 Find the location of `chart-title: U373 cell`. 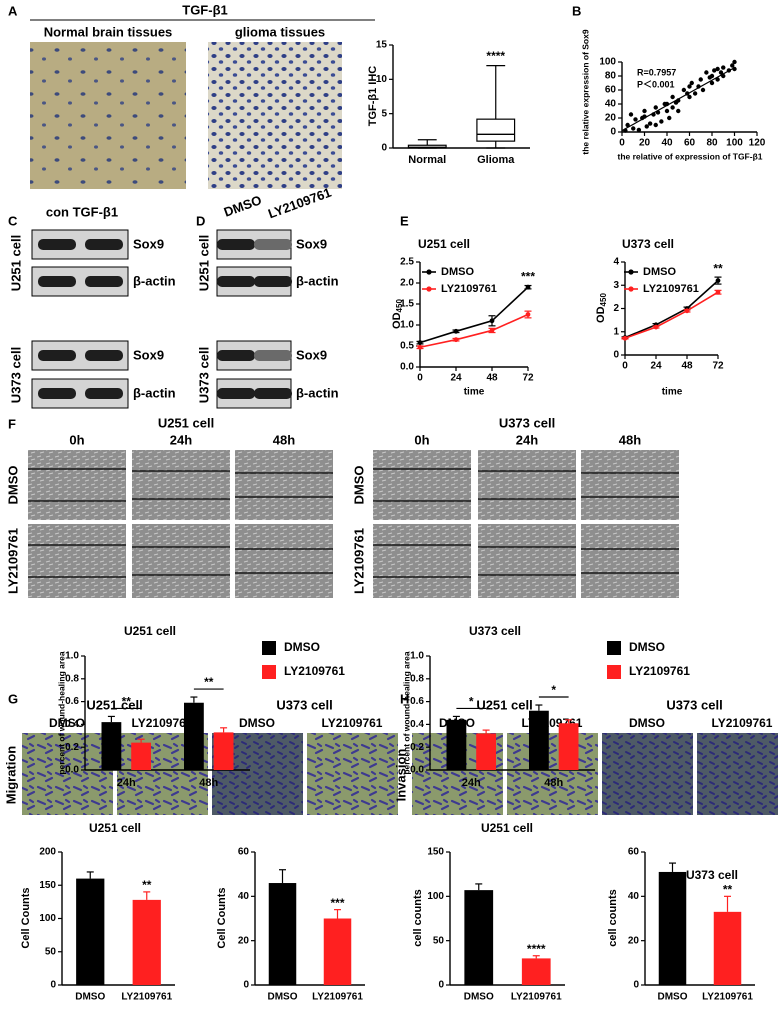

chart-title: U373 cell is located at coordinates (712, 875).